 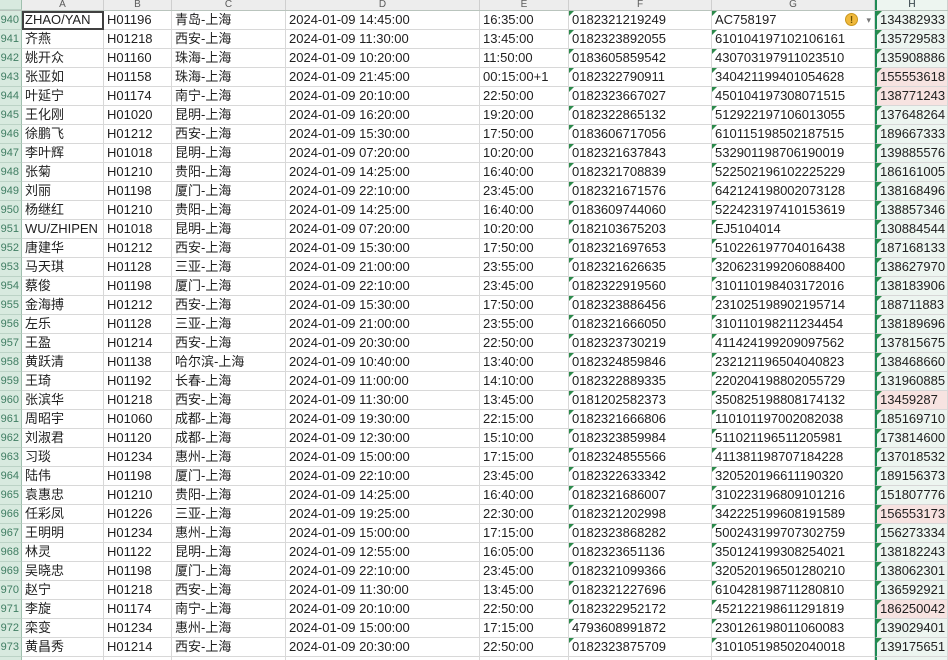 I want to click on cell-contact-no: 0182321219249, so click(x=640, y=20).